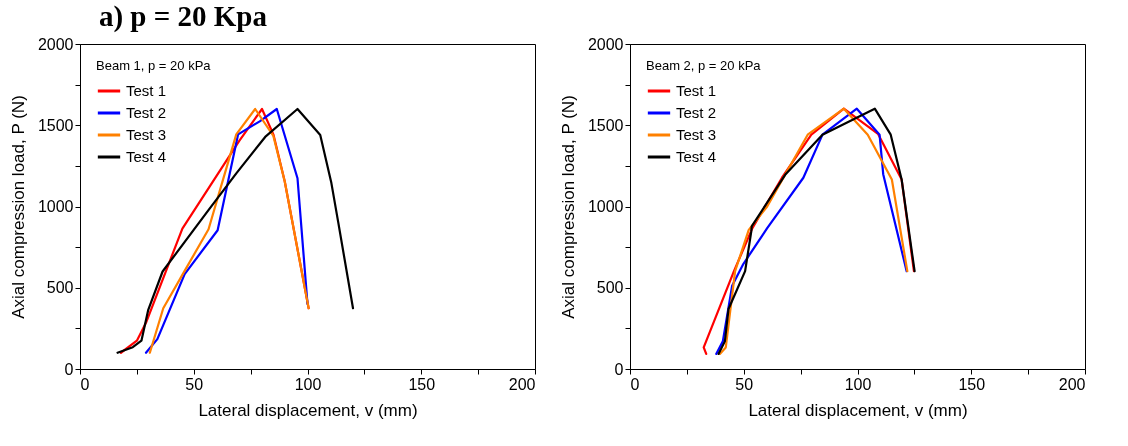 This screenshot has width=1128, height=446. I want to click on line-series, so click(235, 230).